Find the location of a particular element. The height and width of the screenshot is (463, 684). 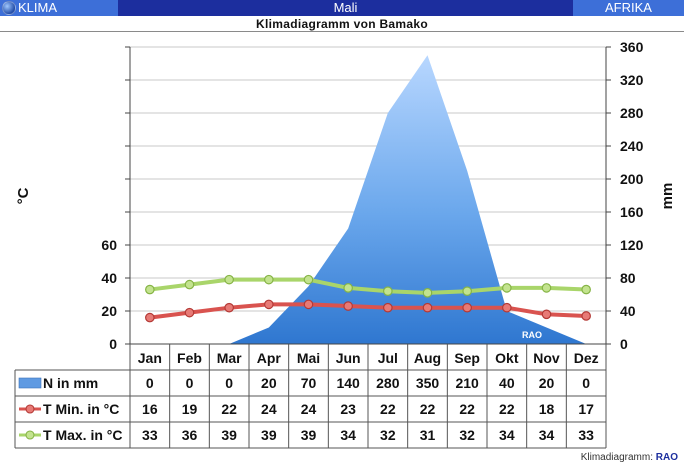

right-tick-label: 240 is located at coordinates (632, 146).